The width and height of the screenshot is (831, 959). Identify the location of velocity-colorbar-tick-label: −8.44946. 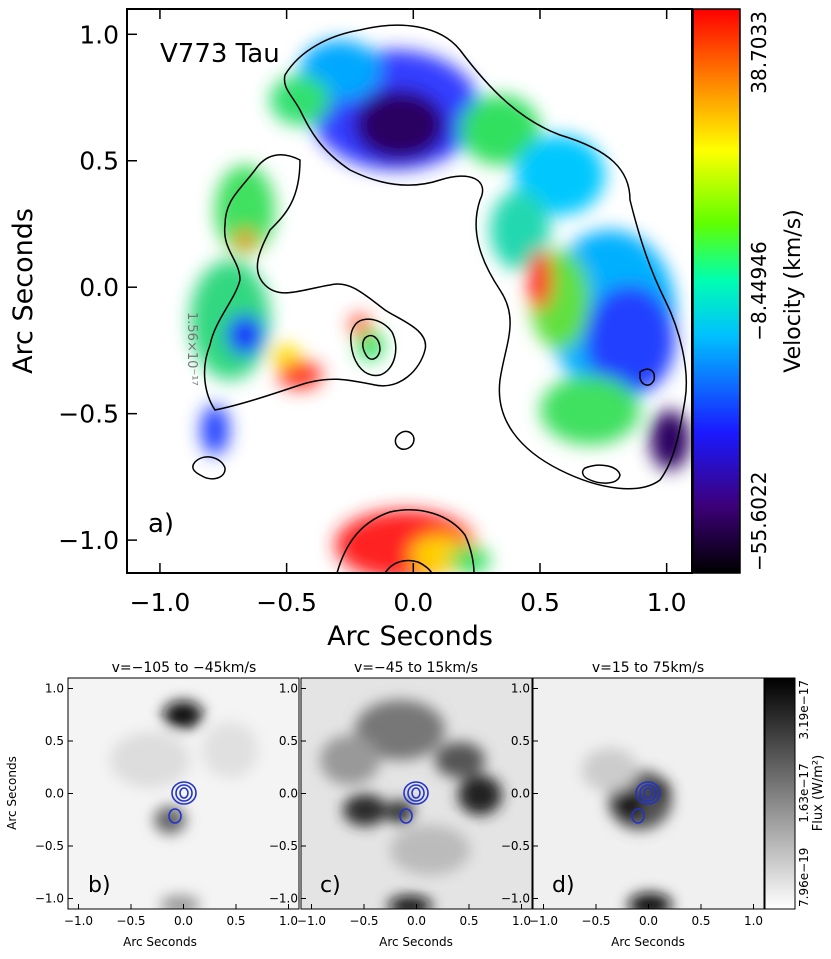
(759, 290).